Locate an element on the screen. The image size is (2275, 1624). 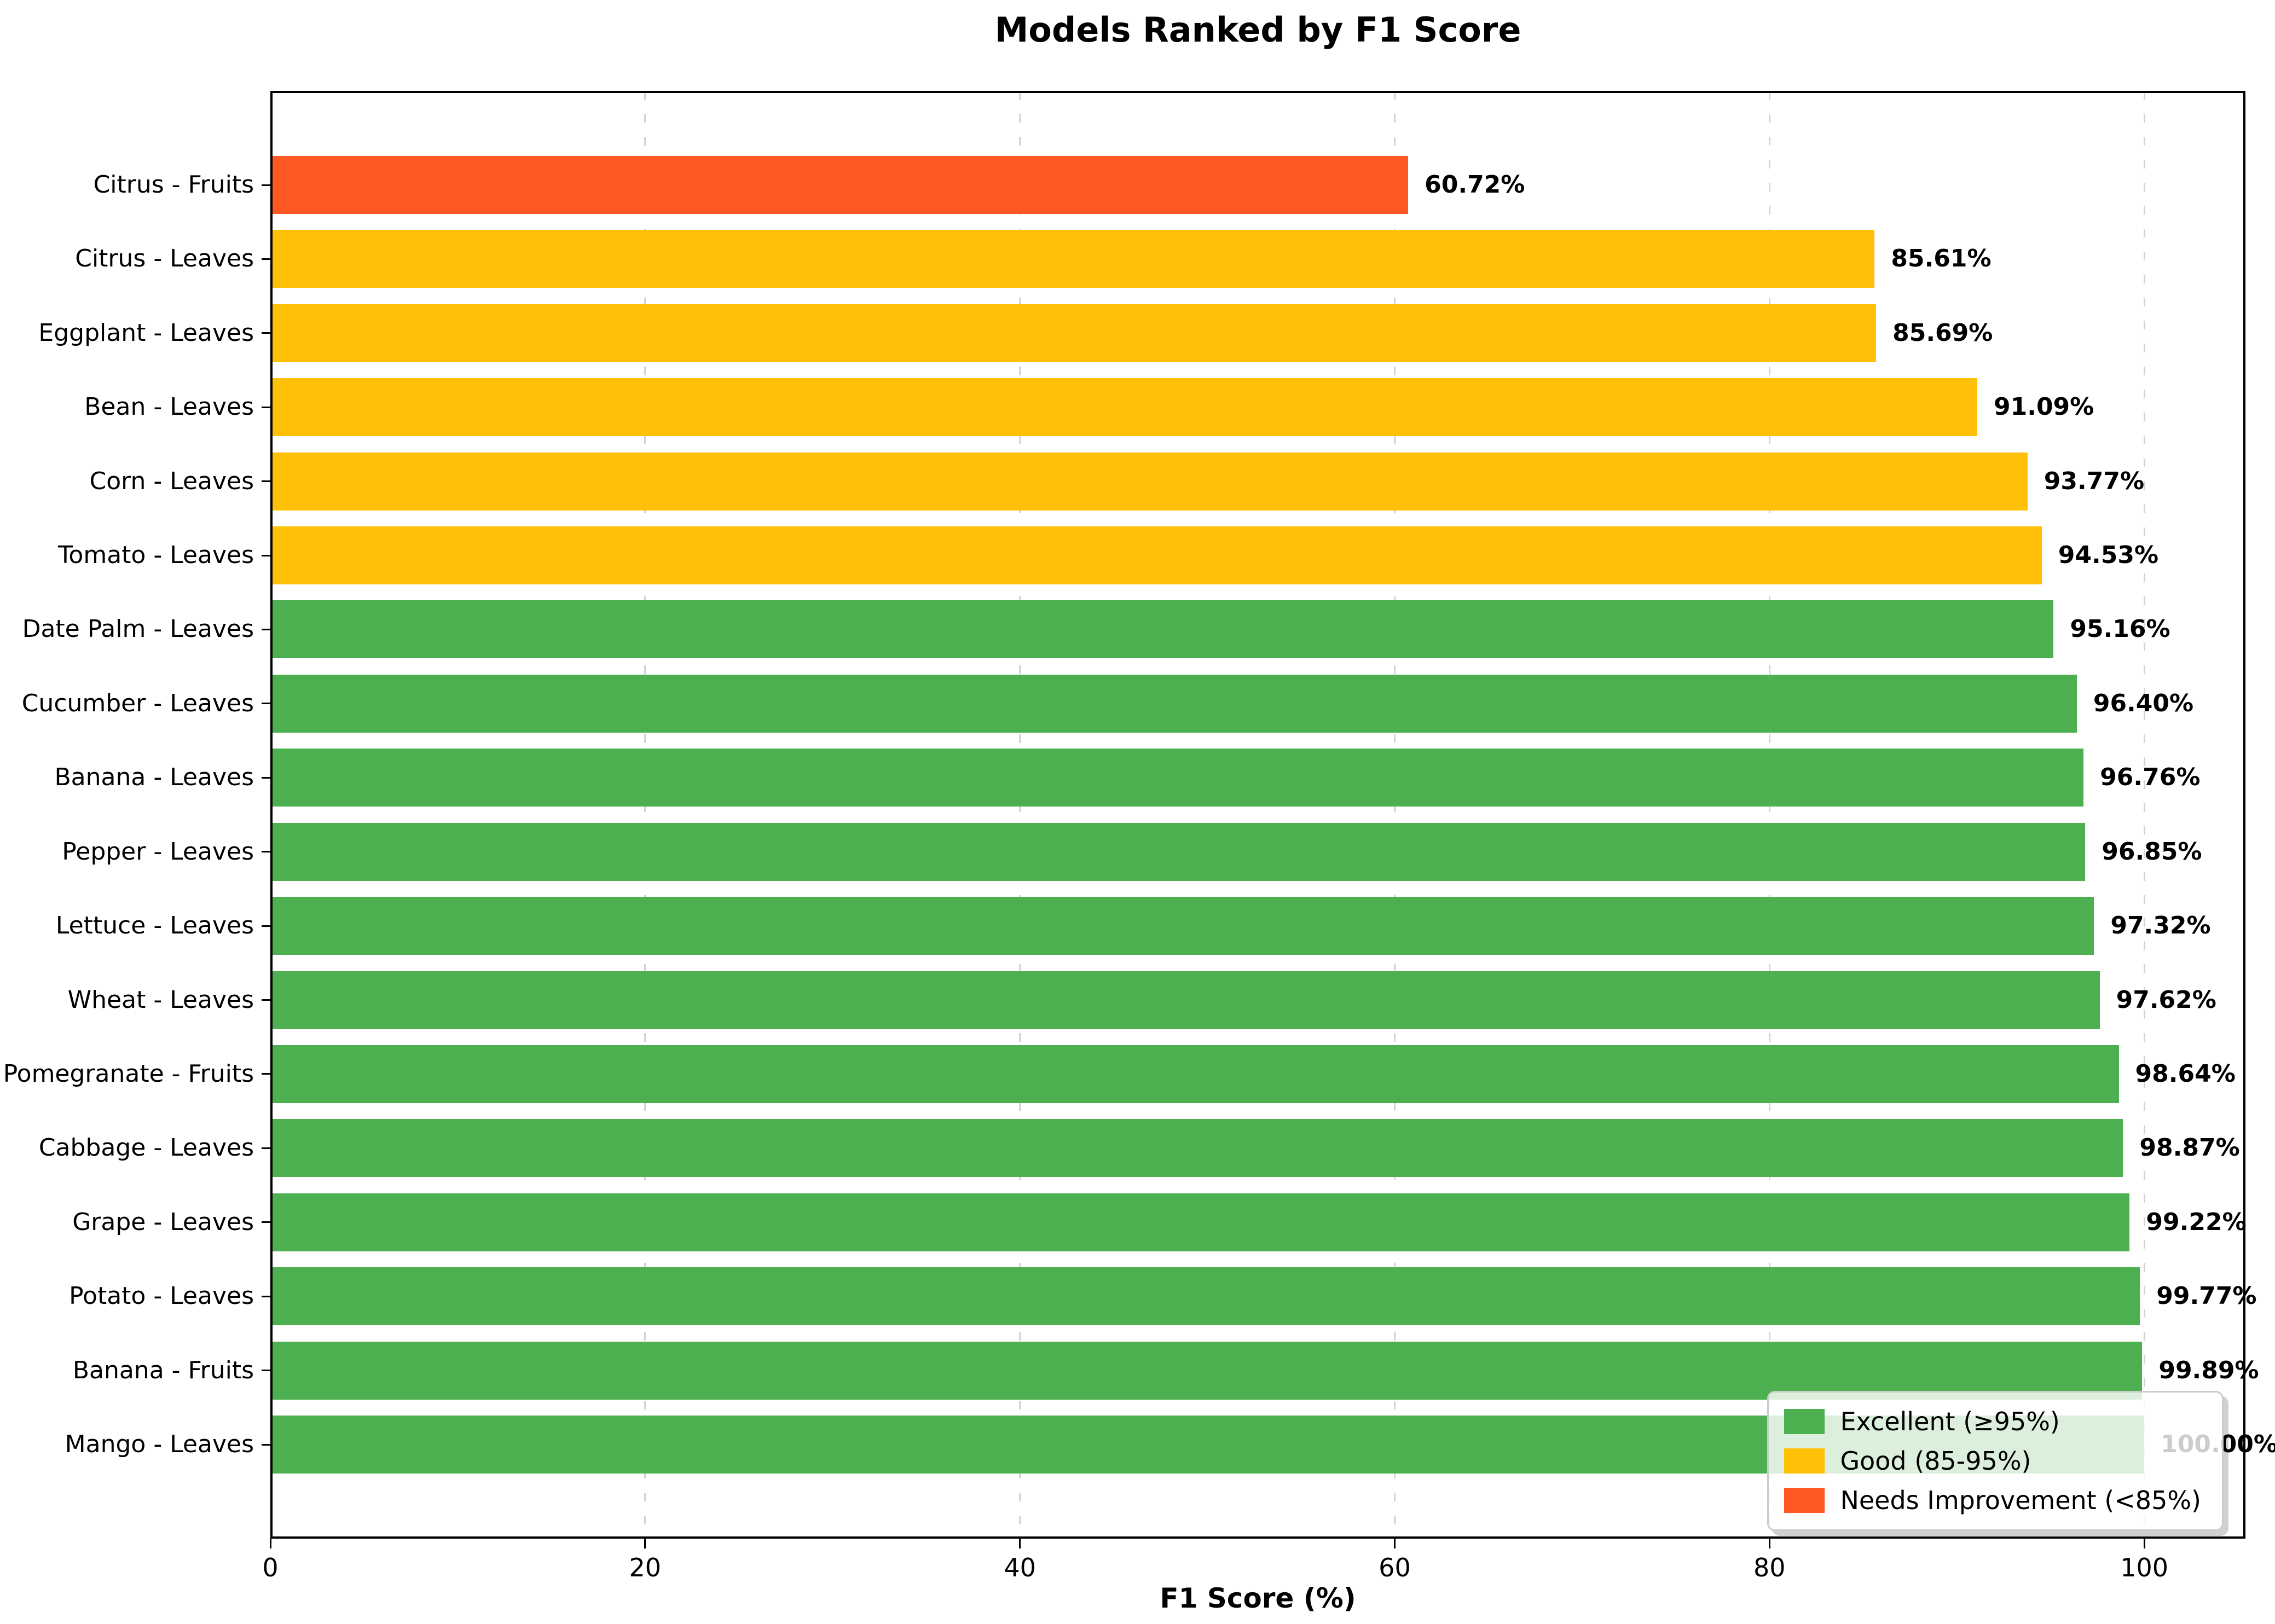
x-tick-label: 80 is located at coordinates (1770, 1568).